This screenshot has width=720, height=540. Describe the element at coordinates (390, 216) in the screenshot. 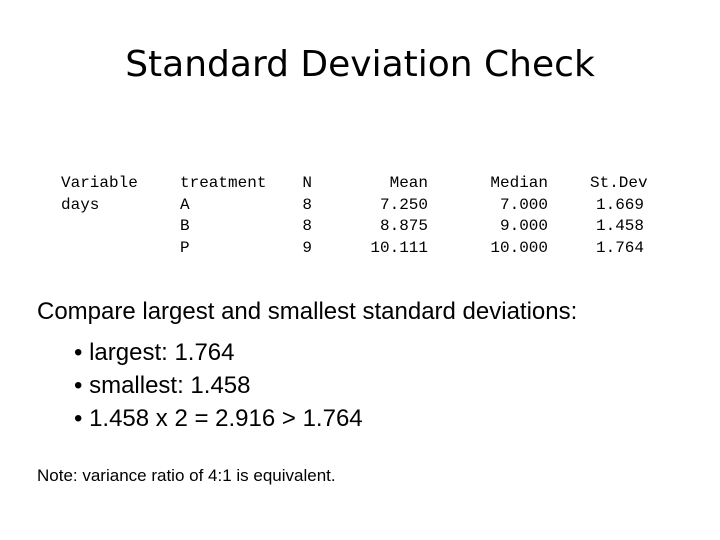

I see `mean-column: Mean 7.250 8.875 10.111` at that location.